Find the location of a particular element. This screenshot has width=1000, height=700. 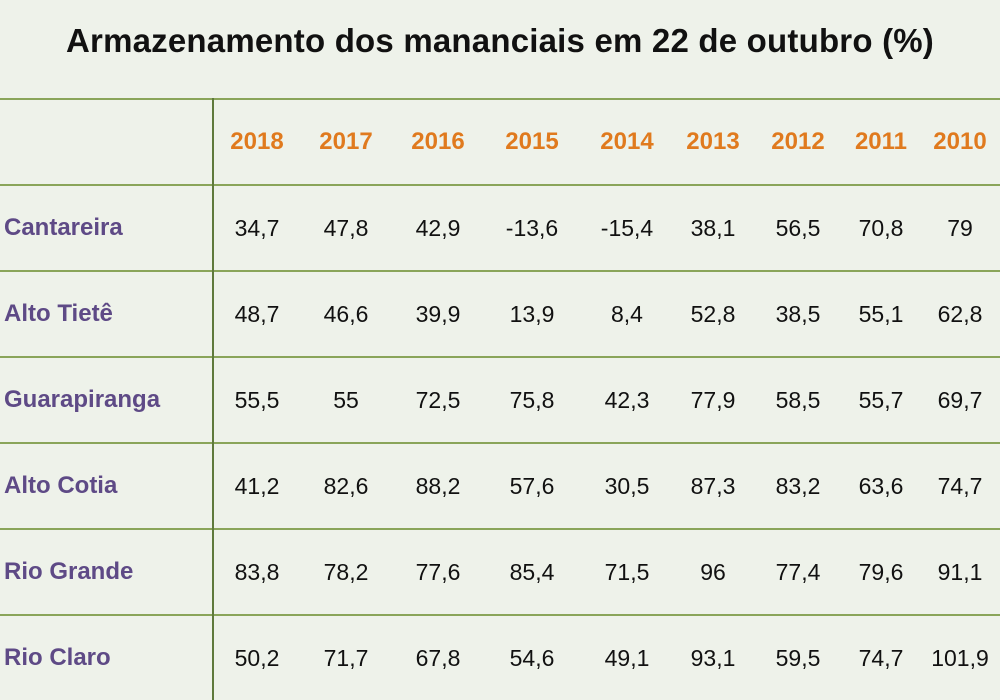

row-label-reservoir: Alto Cotia is located at coordinates (61, 485).